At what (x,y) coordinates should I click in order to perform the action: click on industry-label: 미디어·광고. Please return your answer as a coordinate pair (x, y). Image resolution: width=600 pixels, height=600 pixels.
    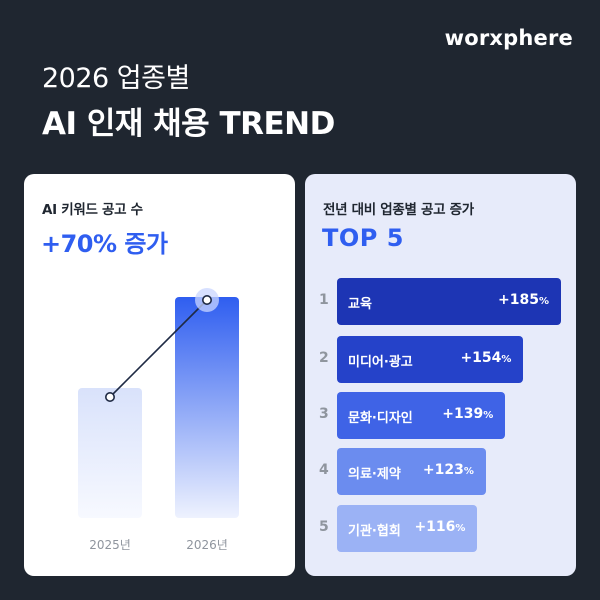
    Looking at the image, I should click on (380, 362).